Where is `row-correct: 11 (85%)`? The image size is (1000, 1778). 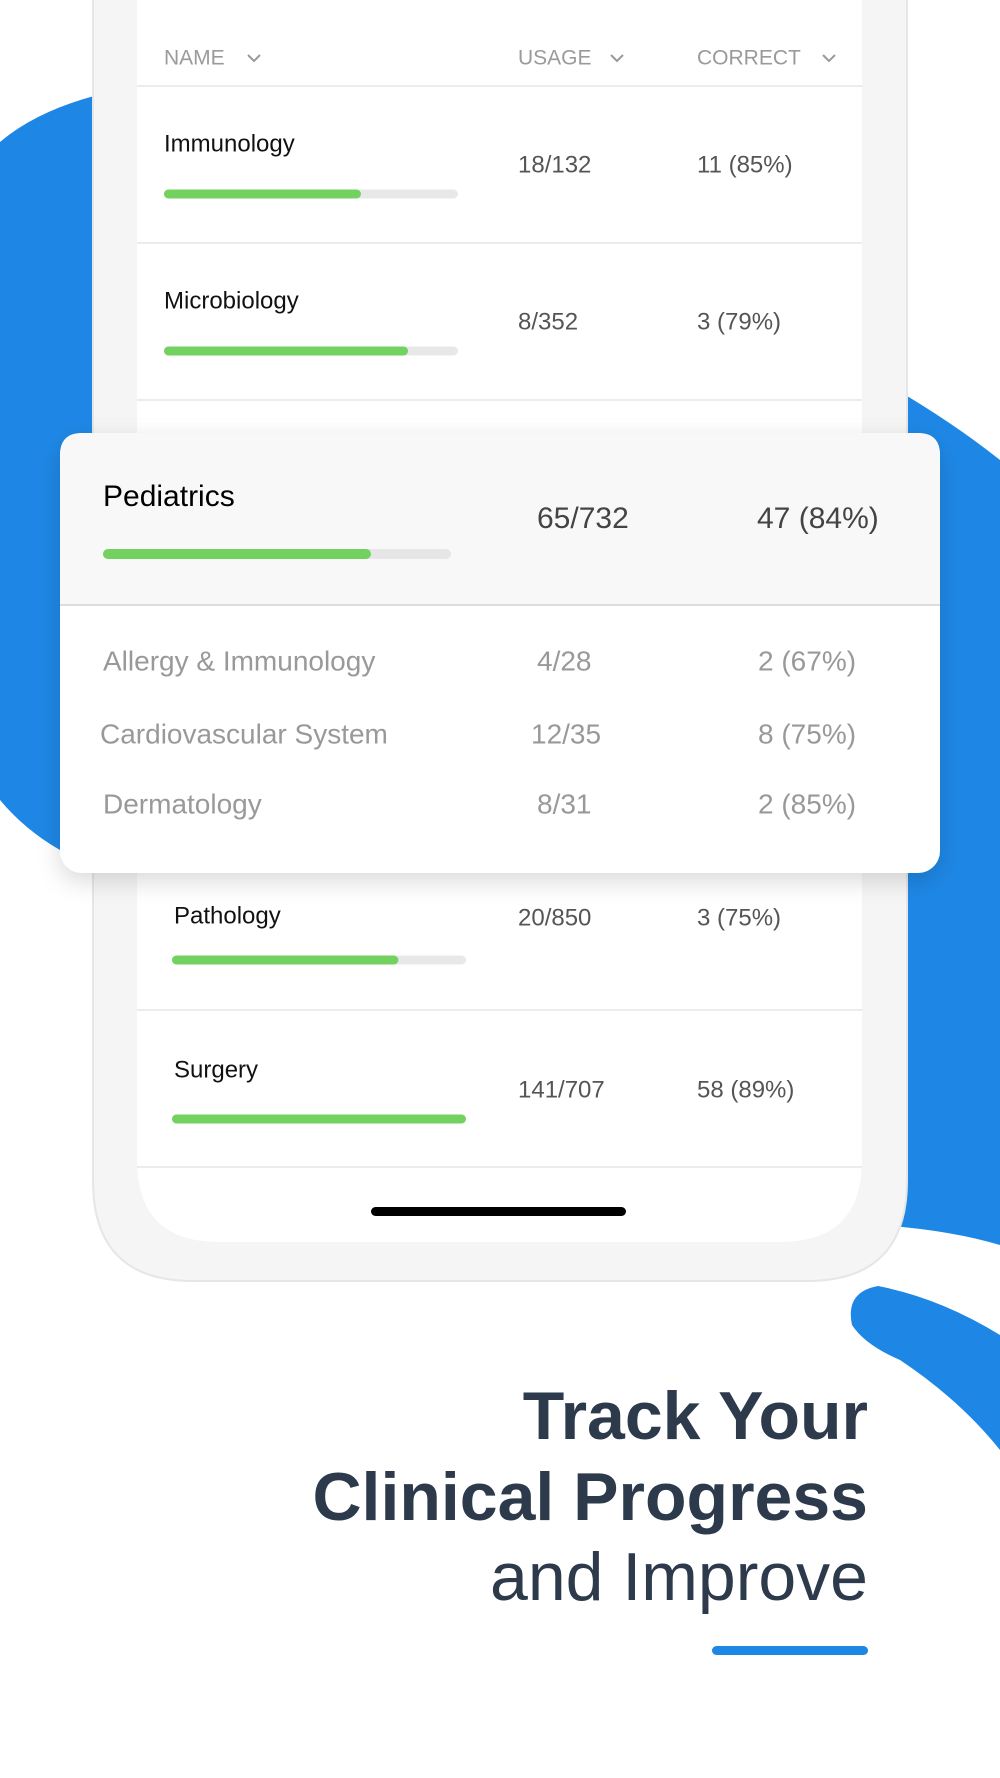
row-correct: 11 (85%) is located at coordinates (745, 164).